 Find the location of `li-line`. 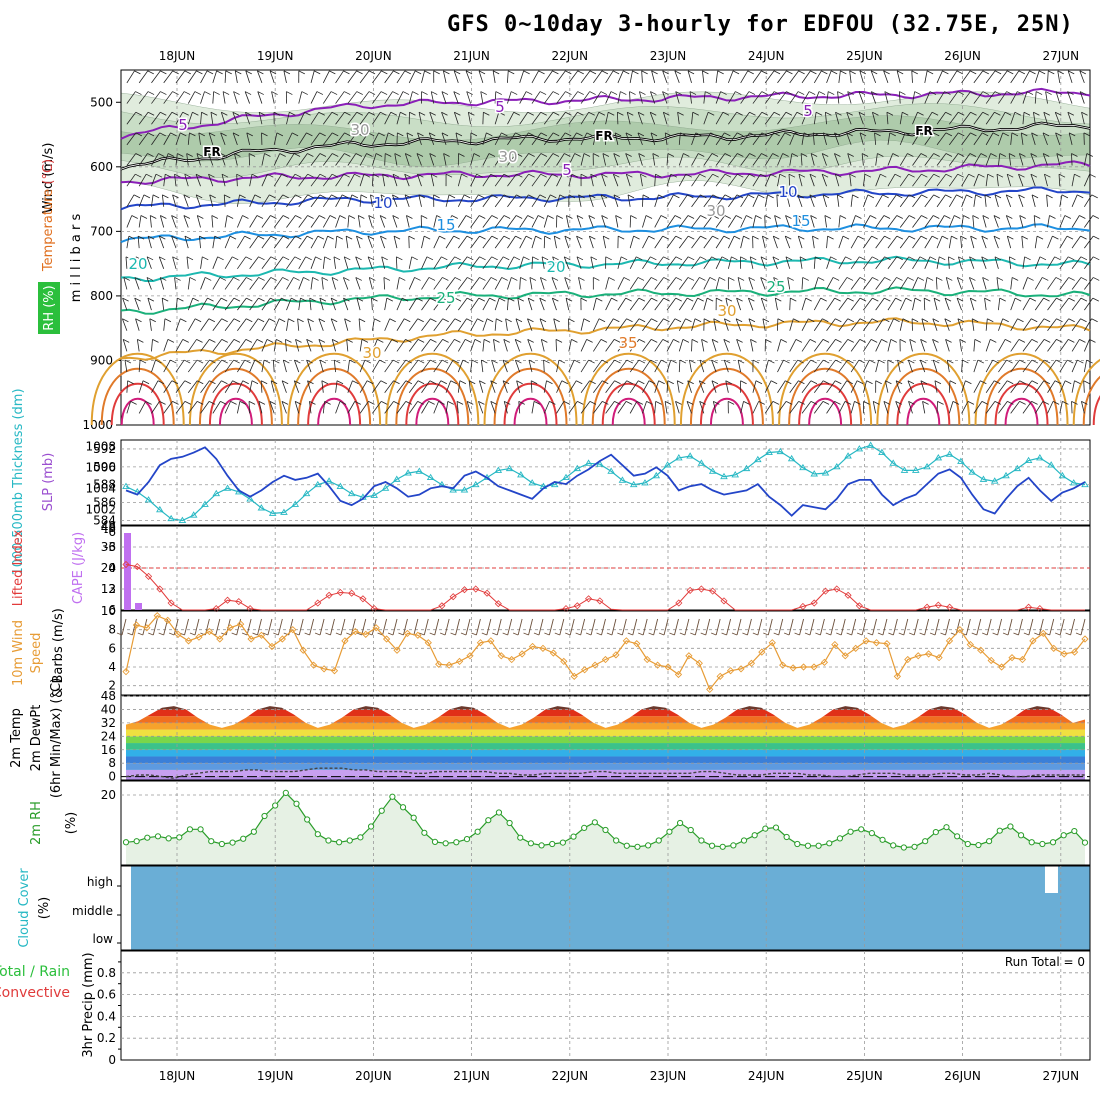

li-line is located at coordinates (605, 587).